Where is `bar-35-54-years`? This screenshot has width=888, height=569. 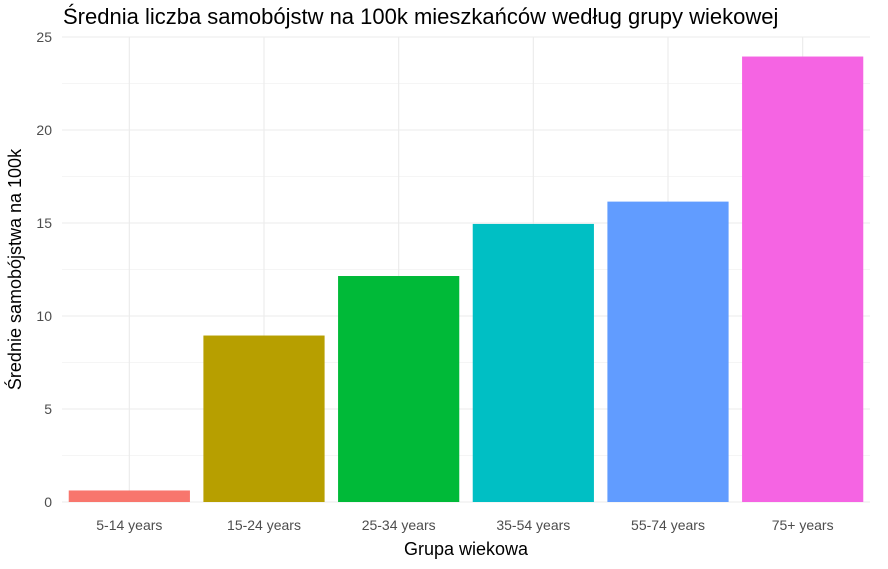
bar-35-54-years is located at coordinates (533, 362).